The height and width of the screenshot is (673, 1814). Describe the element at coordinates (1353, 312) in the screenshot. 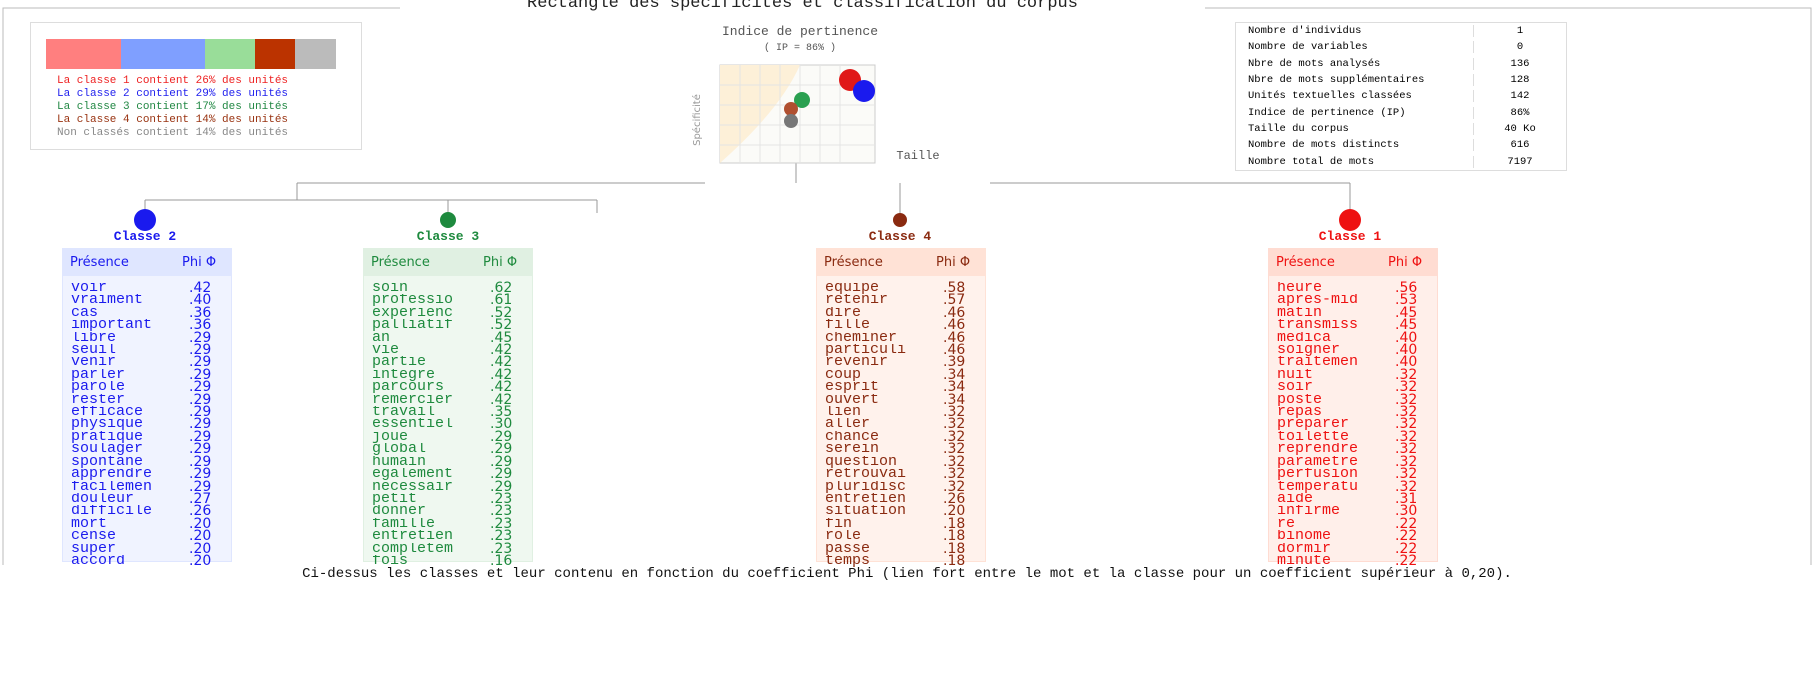

I see `word-row: matin .45` at that location.